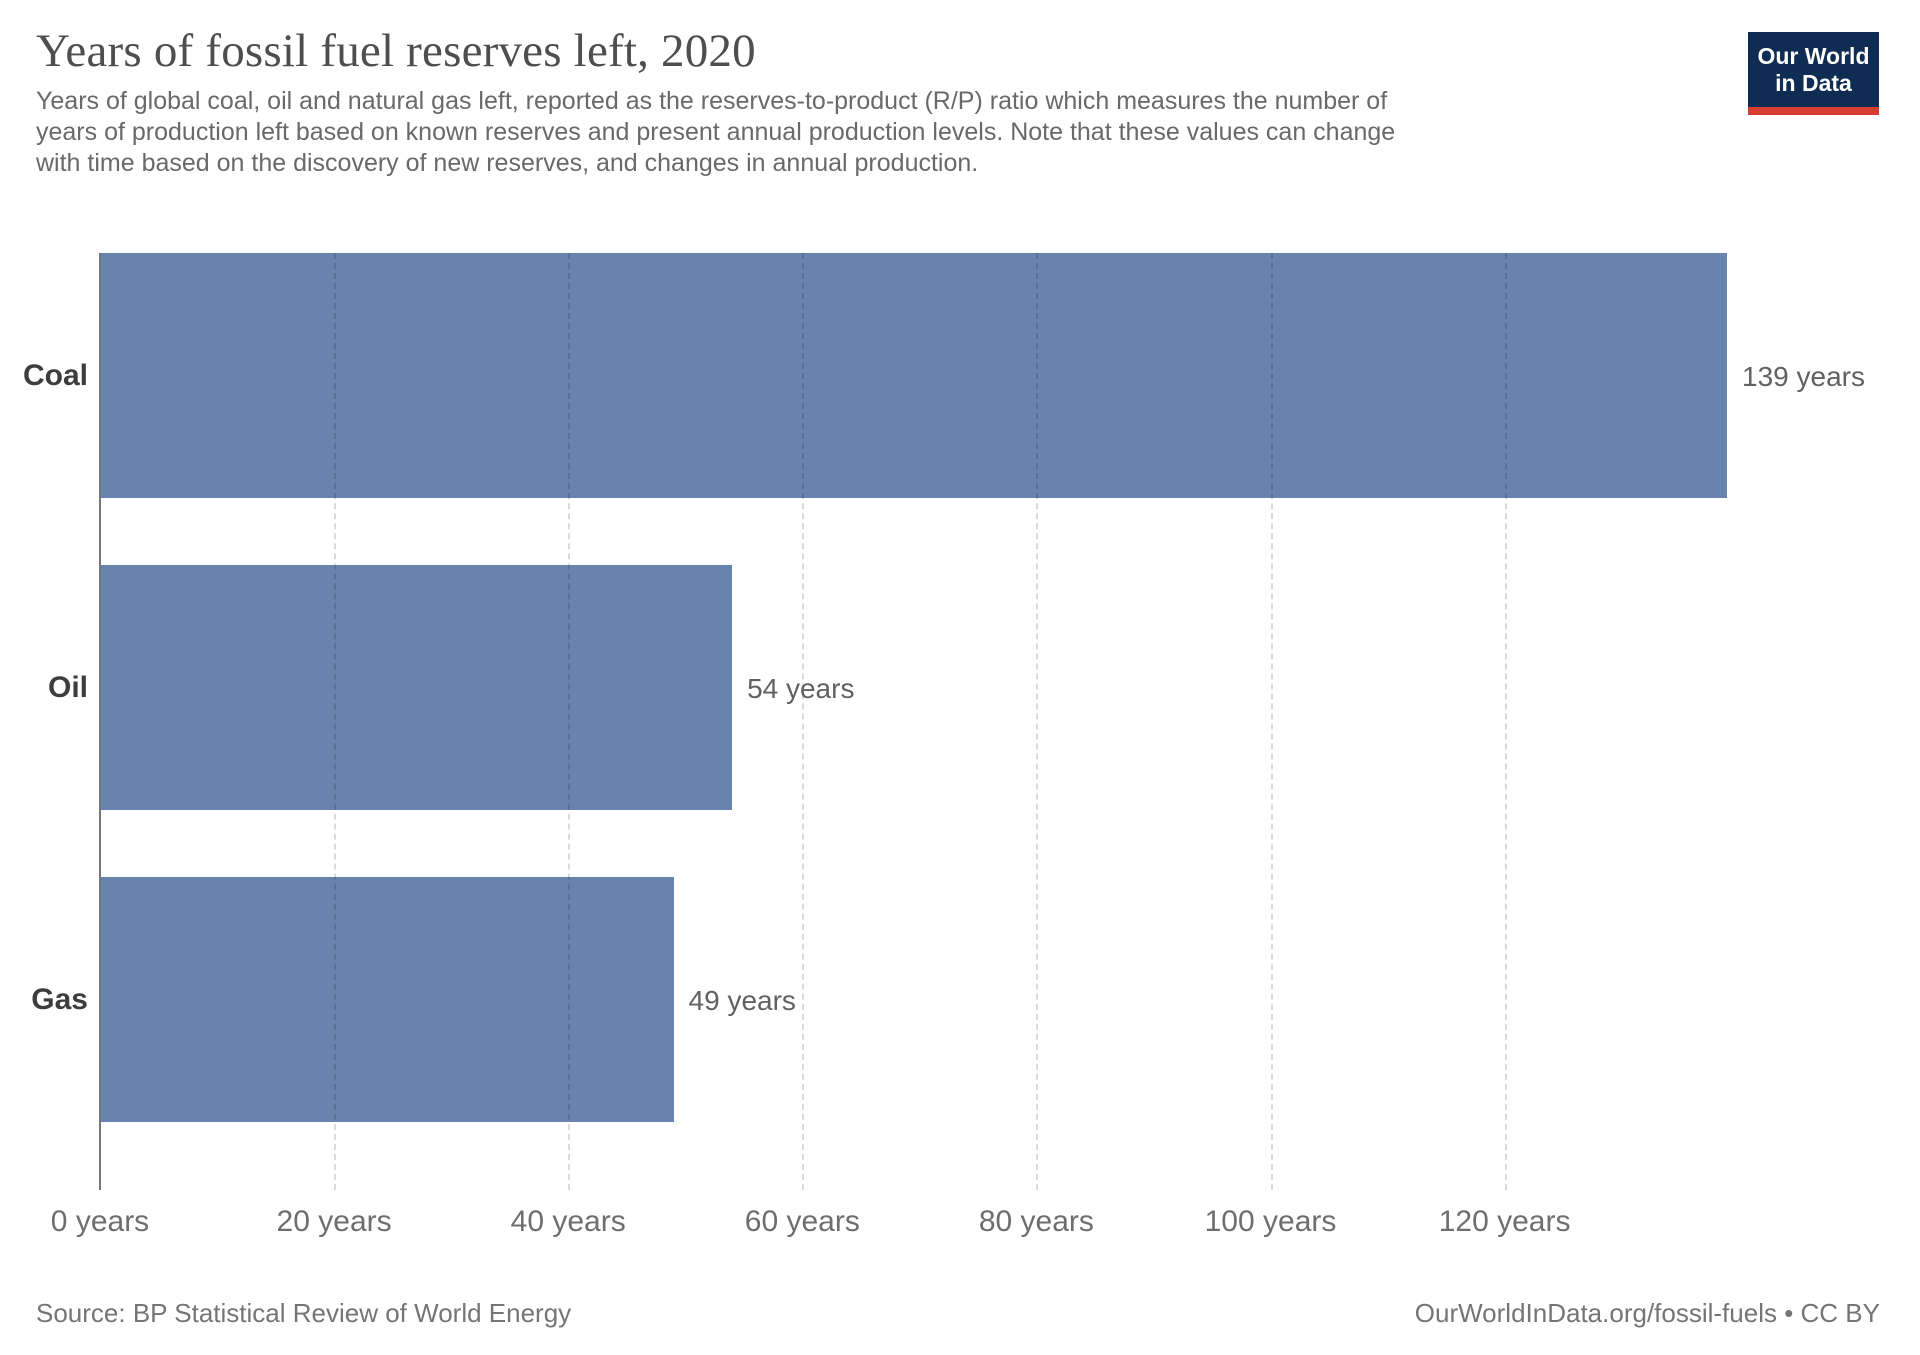 The width and height of the screenshot is (1920, 1355). Describe the element at coordinates (59, 999) in the screenshot. I see `category-label-gas: Gas` at that location.